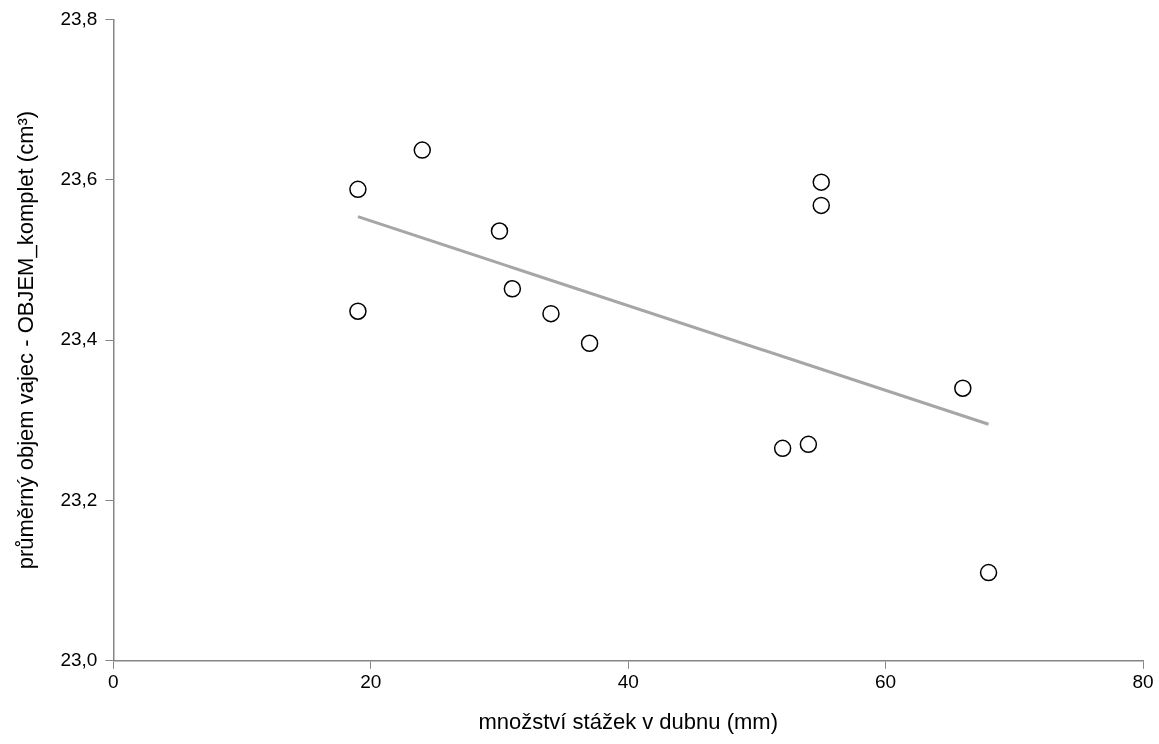 The image size is (1159, 744). Describe the element at coordinates (79, 660) in the screenshot. I see `y-tick-label: 23,0` at that location.